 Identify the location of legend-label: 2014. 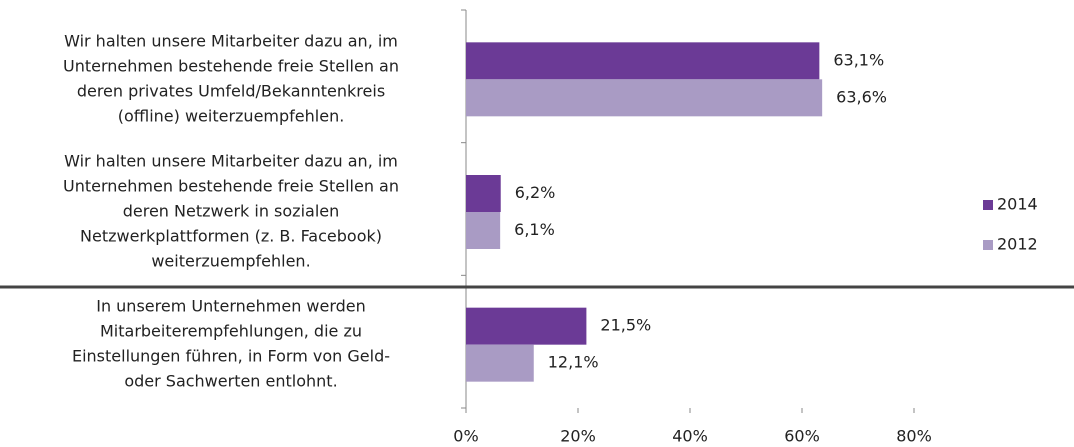
(1017, 204).